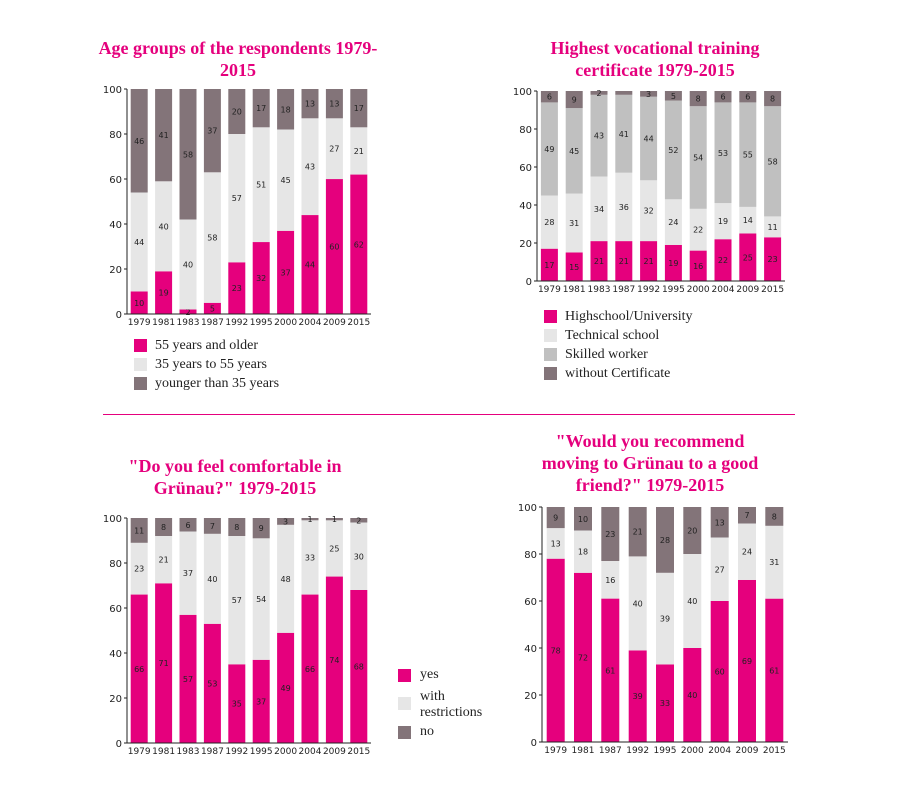  I want to click on bar-value-label: 49, so click(286, 688).